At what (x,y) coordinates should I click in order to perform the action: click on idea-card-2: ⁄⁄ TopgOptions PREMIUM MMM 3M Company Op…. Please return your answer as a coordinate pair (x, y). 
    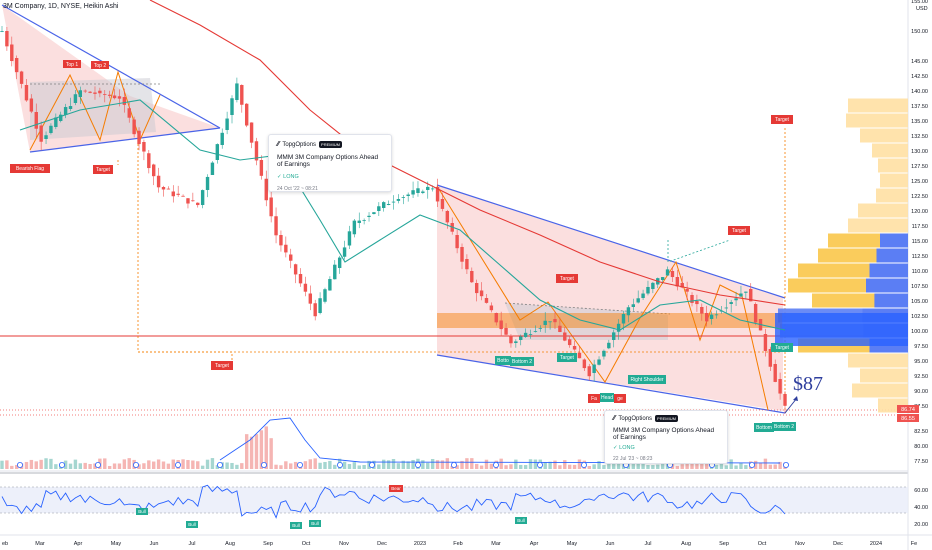
    Looking at the image, I should click on (666, 437).